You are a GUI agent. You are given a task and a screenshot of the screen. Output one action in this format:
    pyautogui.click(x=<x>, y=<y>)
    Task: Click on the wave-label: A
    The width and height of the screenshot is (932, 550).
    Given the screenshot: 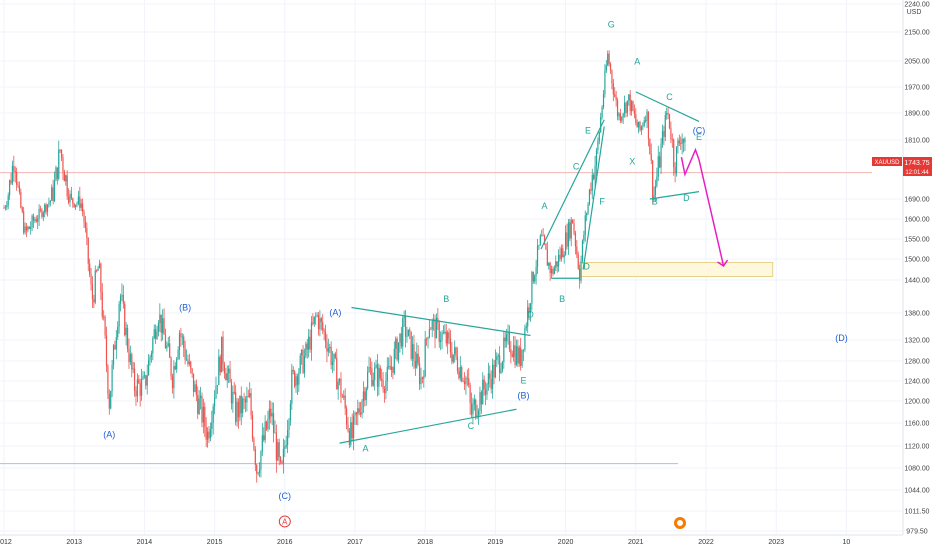 What is the action you would take?
    pyautogui.click(x=545, y=206)
    